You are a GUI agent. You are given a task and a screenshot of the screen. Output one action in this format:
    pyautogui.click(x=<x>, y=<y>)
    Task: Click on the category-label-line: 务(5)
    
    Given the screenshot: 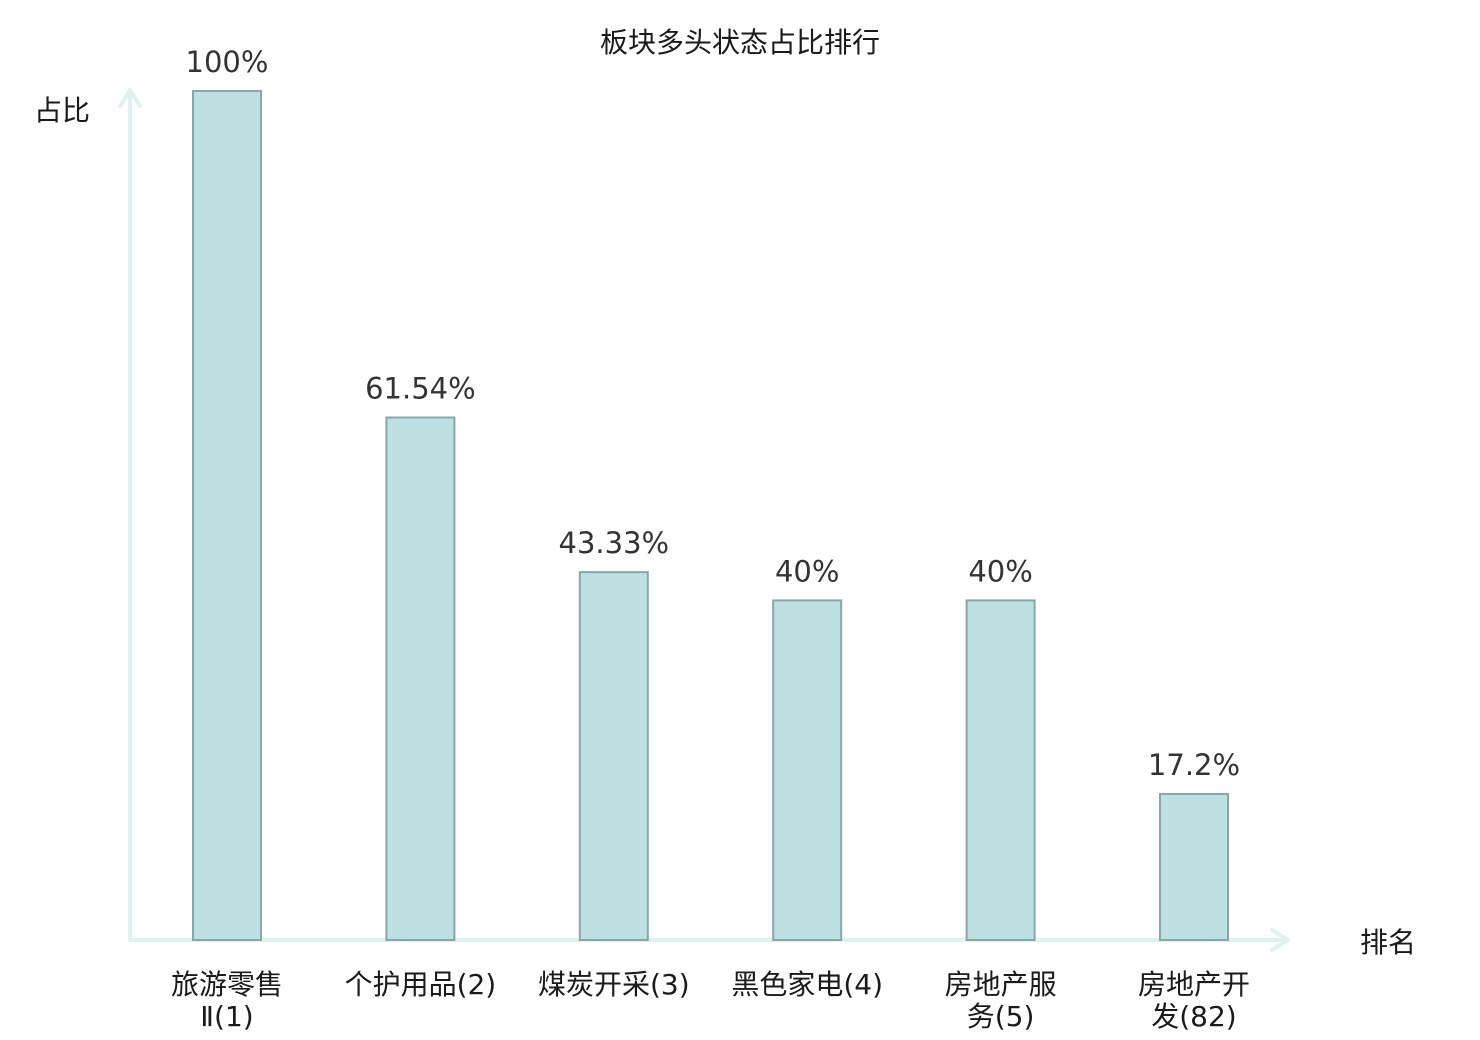 What is the action you would take?
    pyautogui.click(x=1001, y=1016)
    